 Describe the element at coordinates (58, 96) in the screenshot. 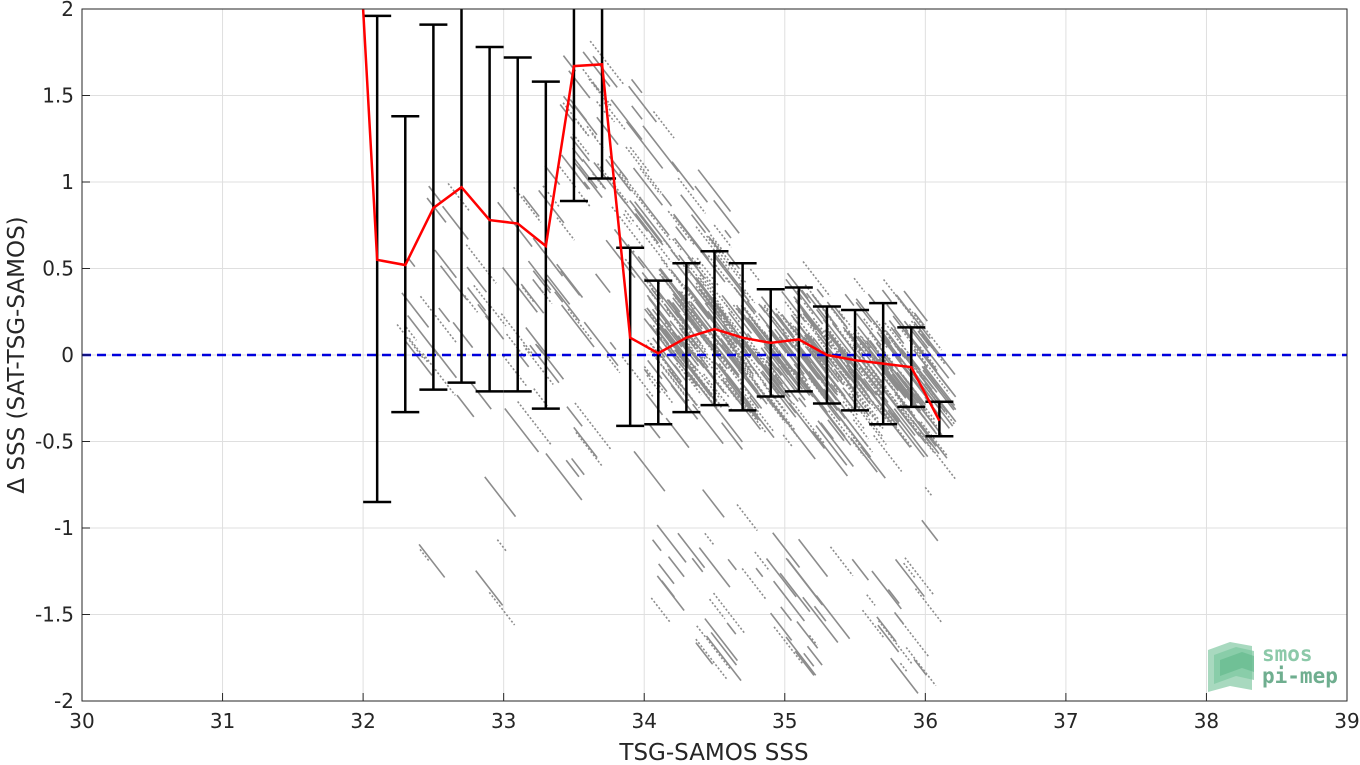

I see `y-tick-label: 1.5` at that location.